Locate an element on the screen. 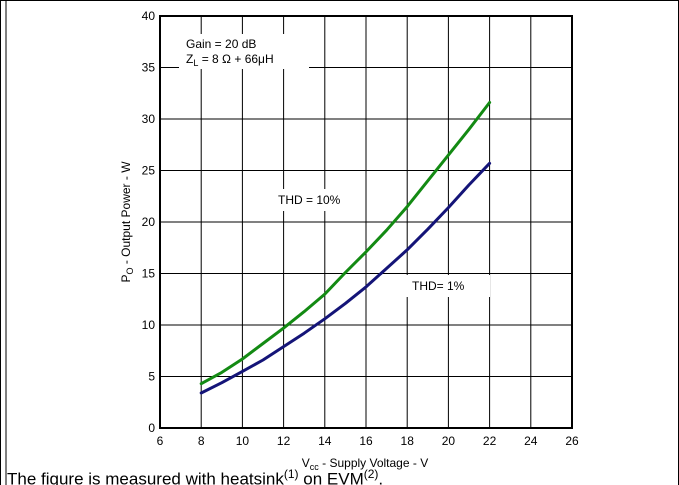 This screenshot has width=679, height=485. caption-text-evm: on EVM is located at coordinates (331, 477).